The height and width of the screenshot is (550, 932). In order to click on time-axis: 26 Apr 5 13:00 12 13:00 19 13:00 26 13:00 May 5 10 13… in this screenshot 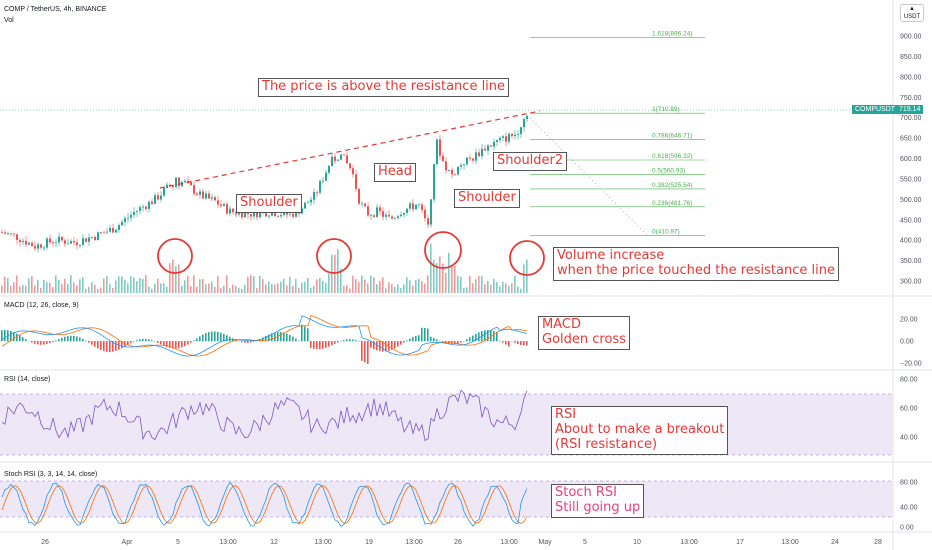, I will do `click(461, 542)`.